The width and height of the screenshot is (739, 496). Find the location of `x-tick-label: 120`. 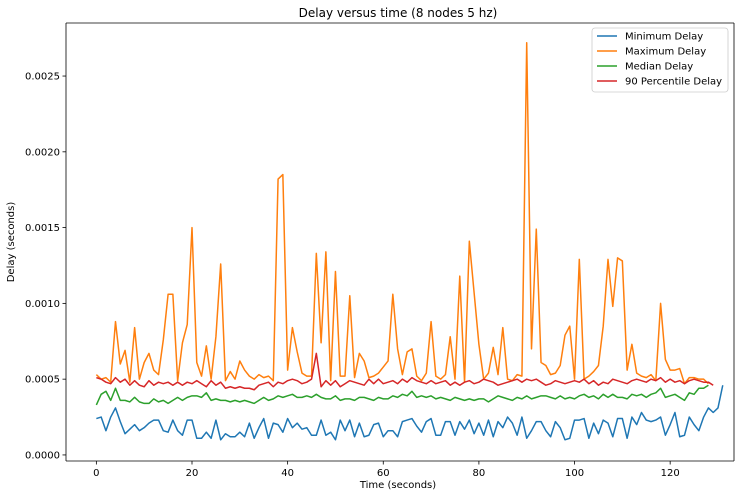

x-tick-label: 120 is located at coordinates (670, 473).